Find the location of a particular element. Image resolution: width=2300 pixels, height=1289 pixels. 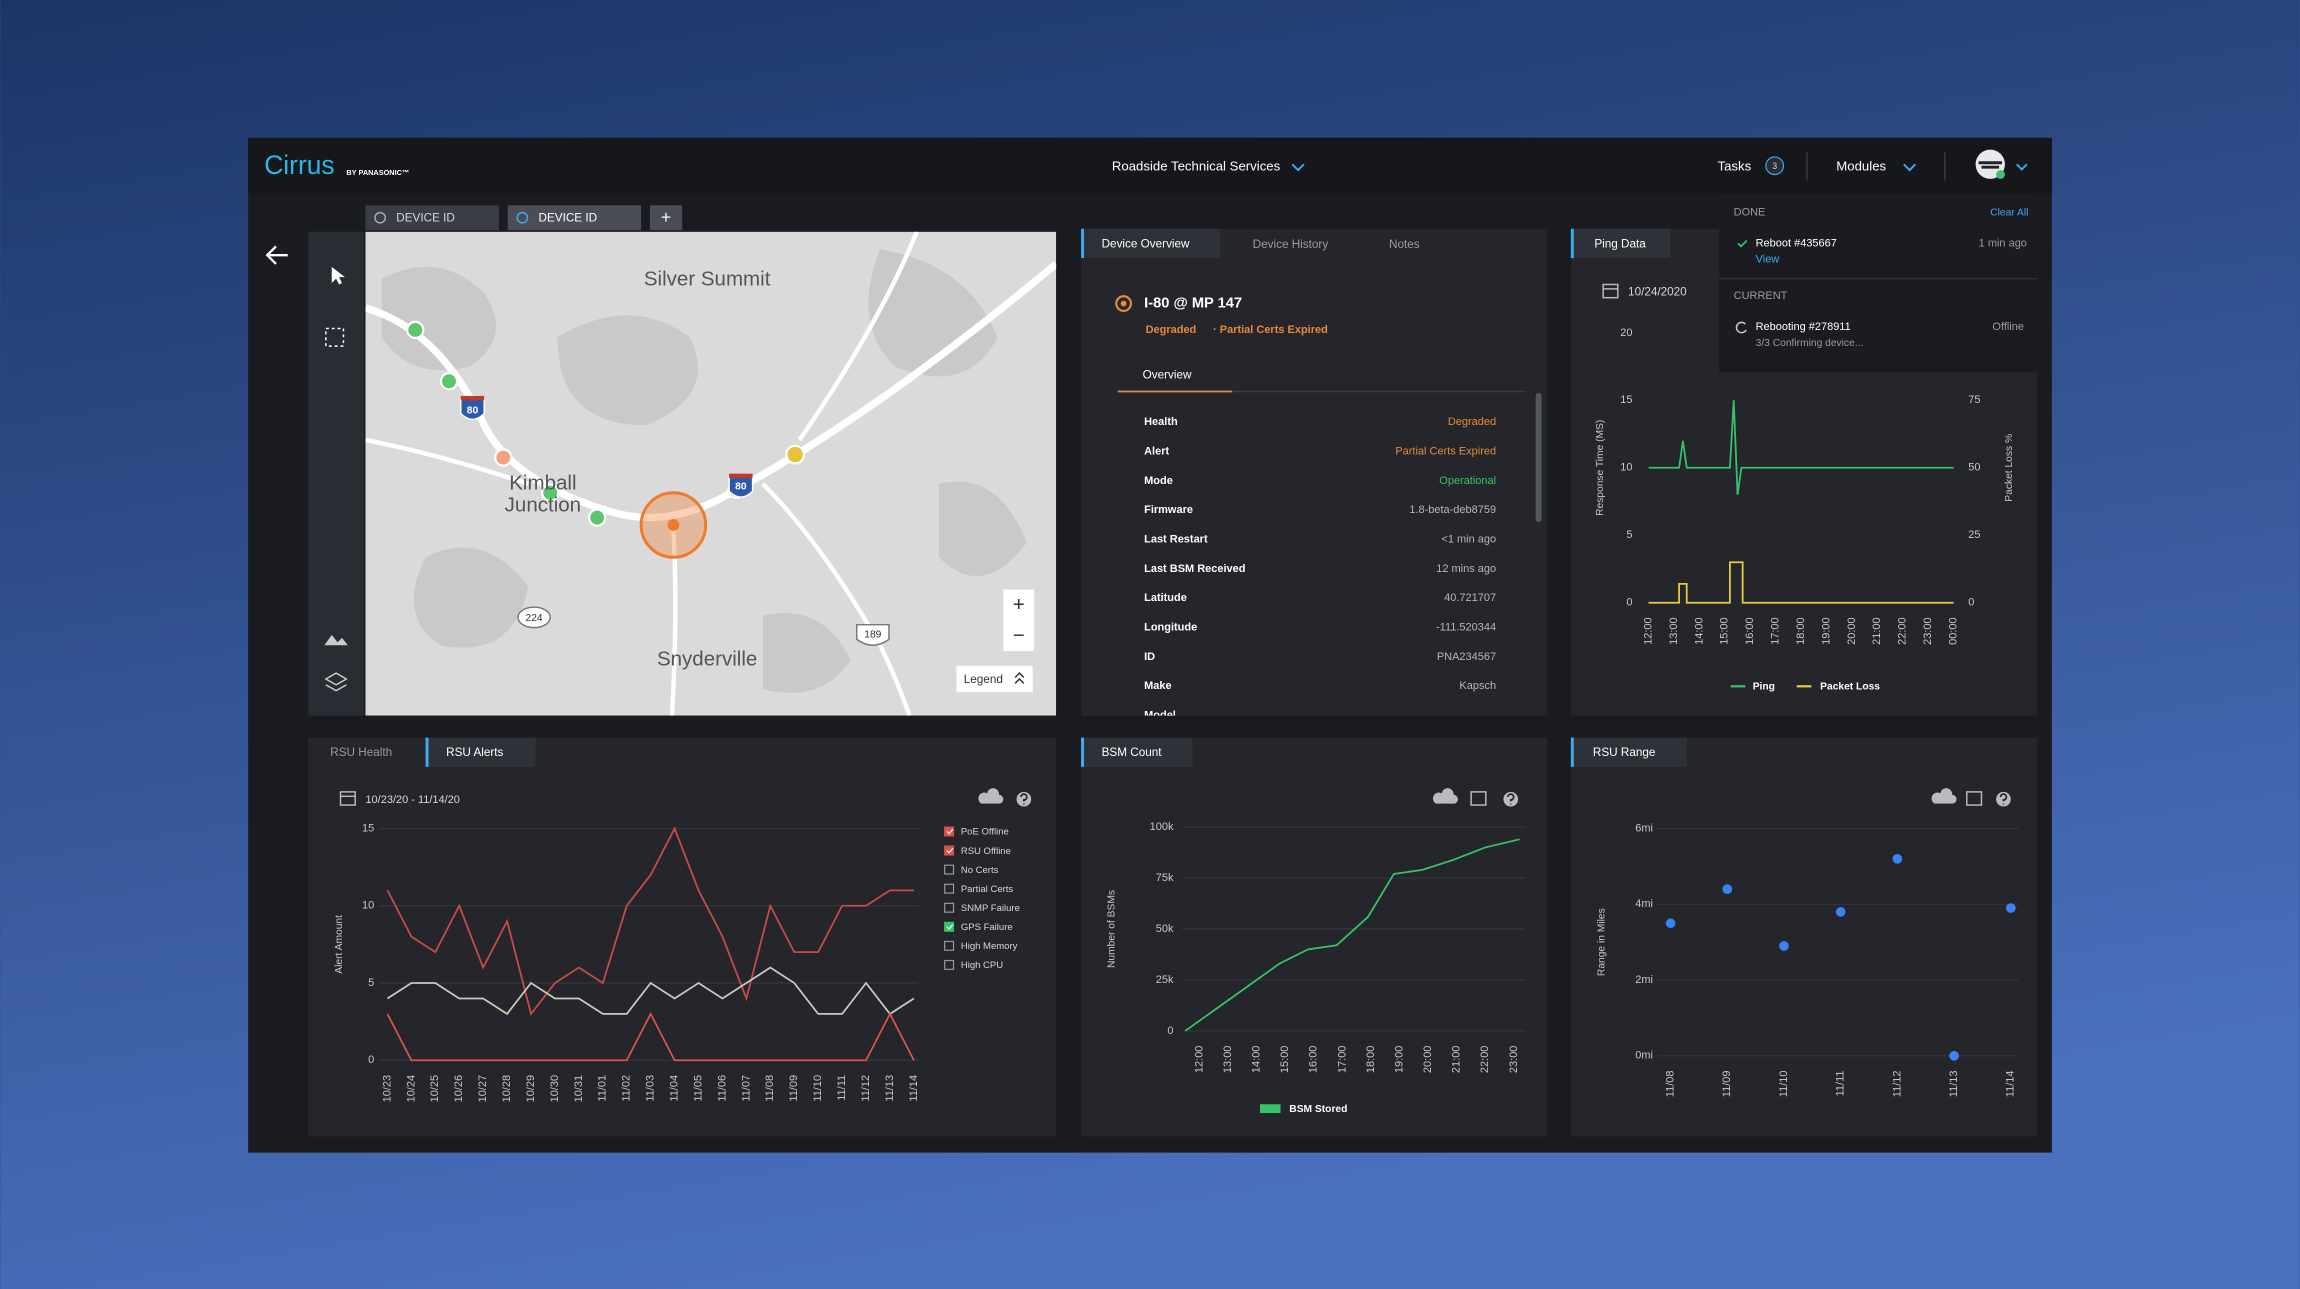

sub-tab: Overview is located at coordinates (1167, 375).